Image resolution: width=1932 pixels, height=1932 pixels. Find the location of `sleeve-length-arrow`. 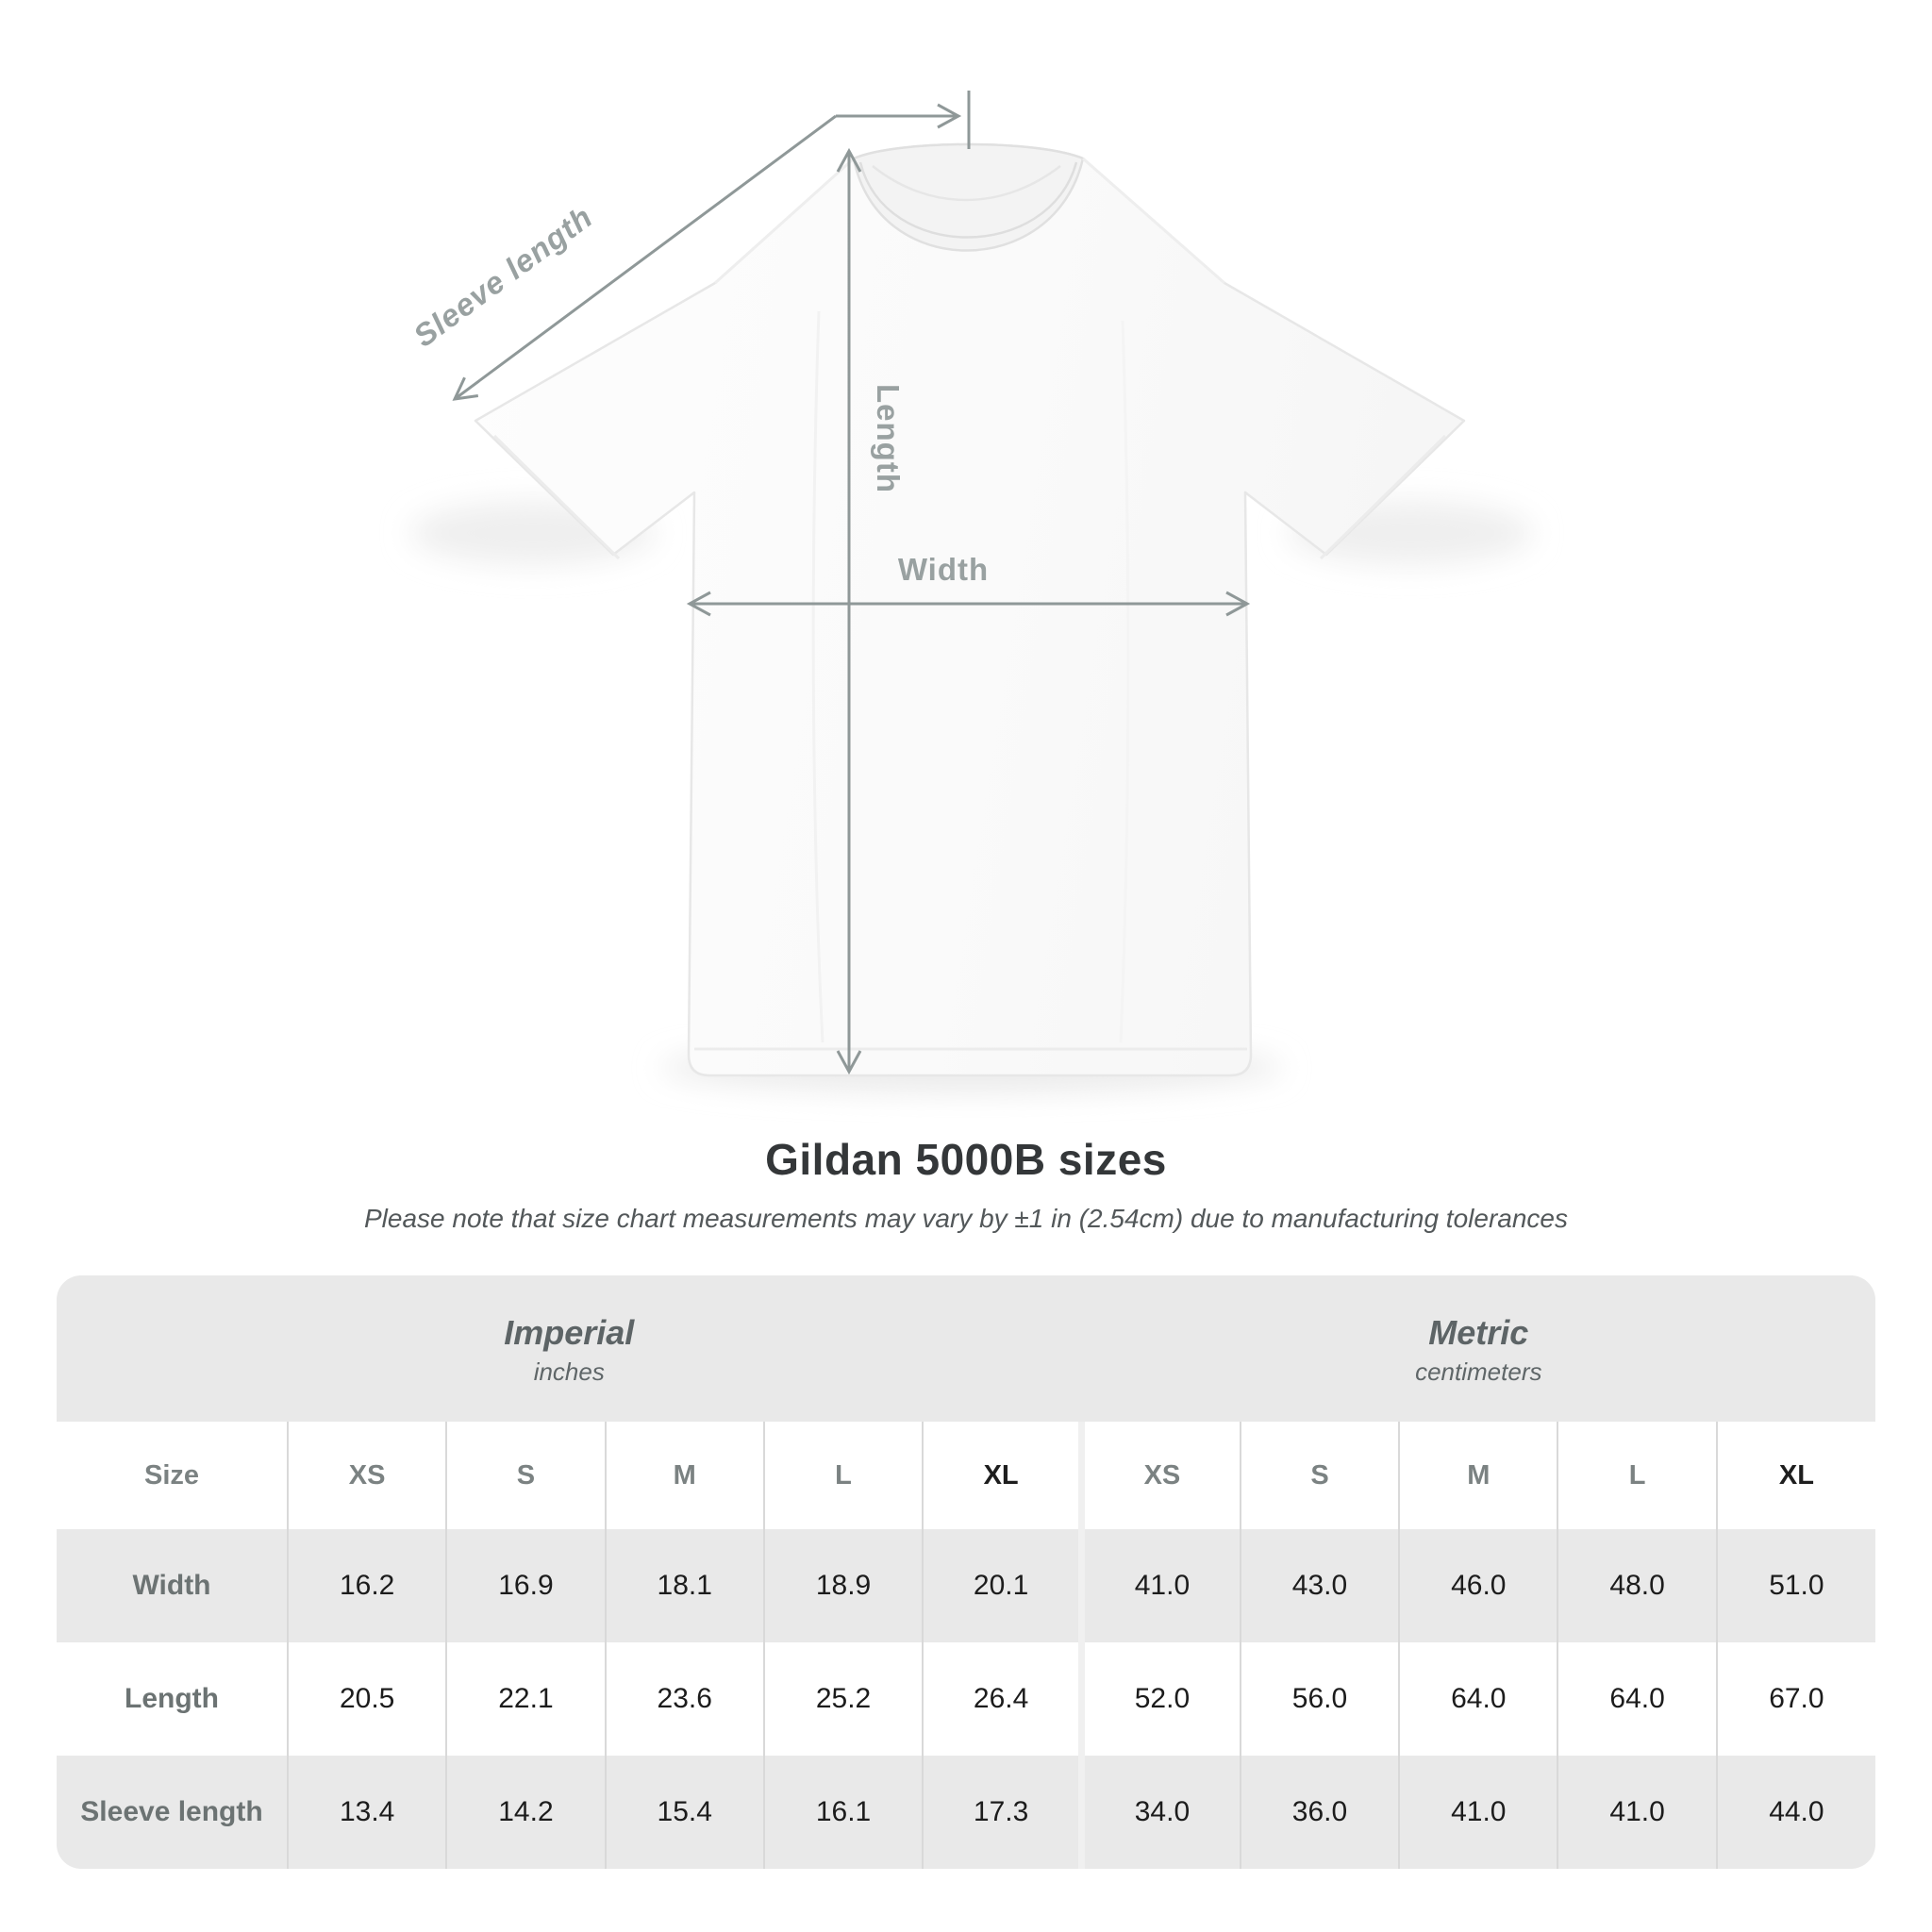

sleeve-length-arrow is located at coordinates (644, 257).